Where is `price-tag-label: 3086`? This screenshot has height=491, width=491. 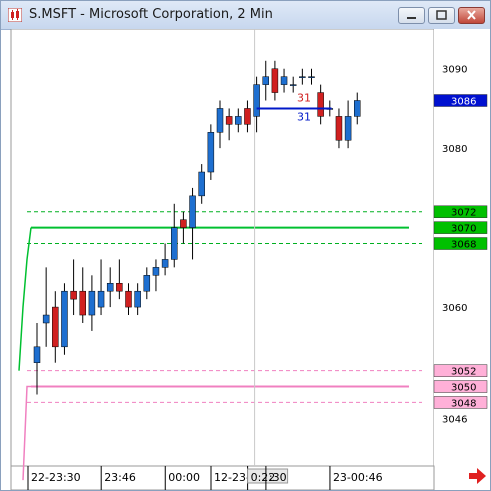 price-tag-label: 3086 is located at coordinates (463, 102).